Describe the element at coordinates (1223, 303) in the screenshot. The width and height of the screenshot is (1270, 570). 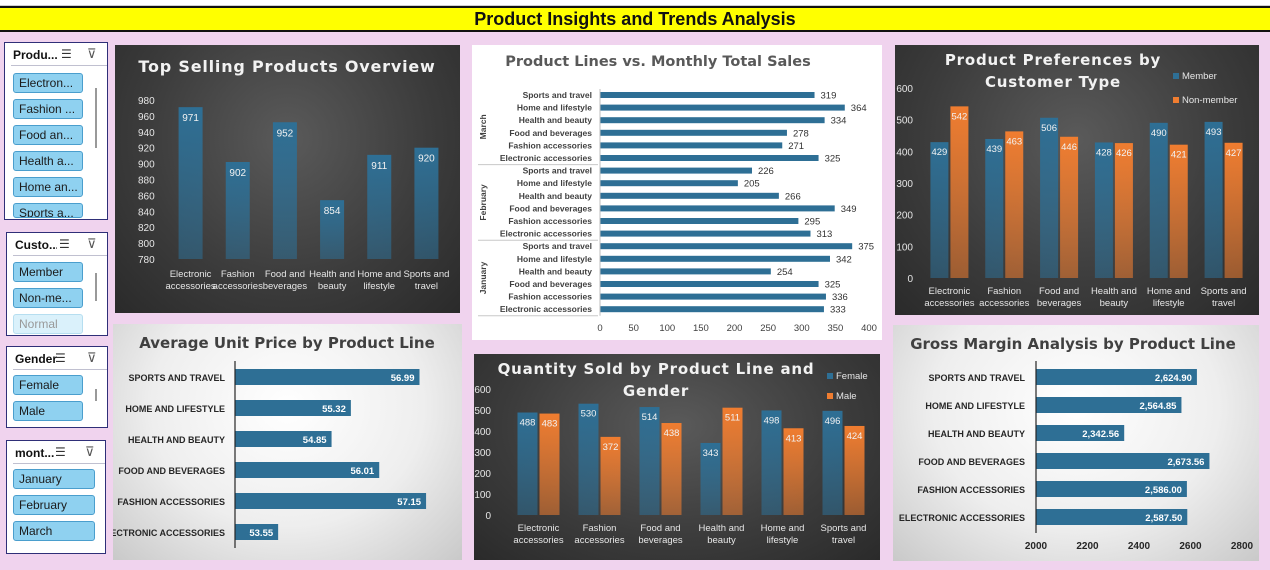
I see `category-label: travel` at that location.